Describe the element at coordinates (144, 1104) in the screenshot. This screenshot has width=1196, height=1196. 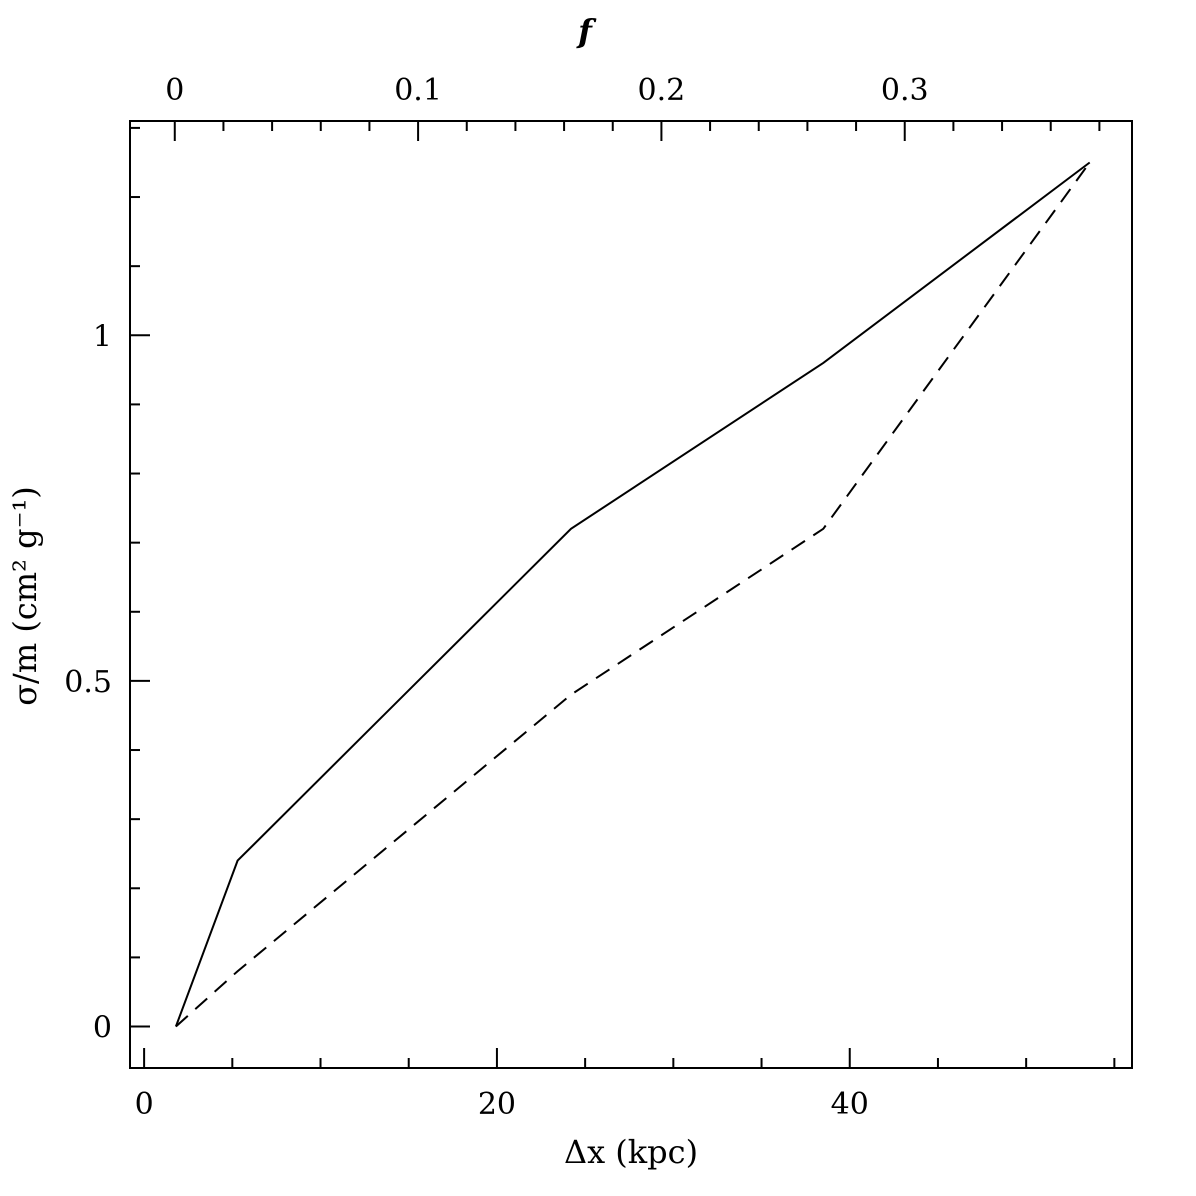
I see `x-tick-label: 0` at that location.